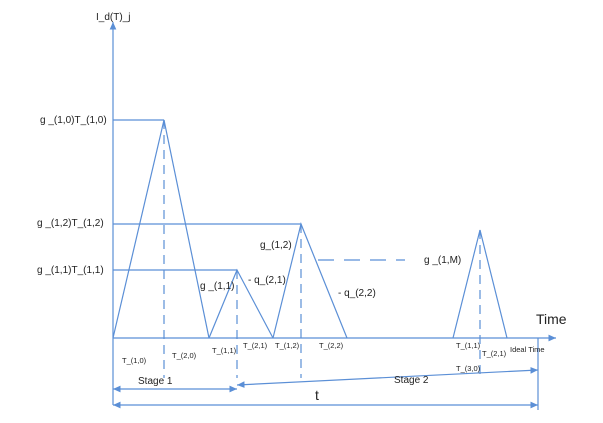 Image resolution: width=603 pixels, height=423 pixels. I want to click on stage2-label: Stage 2, so click(411, 380).